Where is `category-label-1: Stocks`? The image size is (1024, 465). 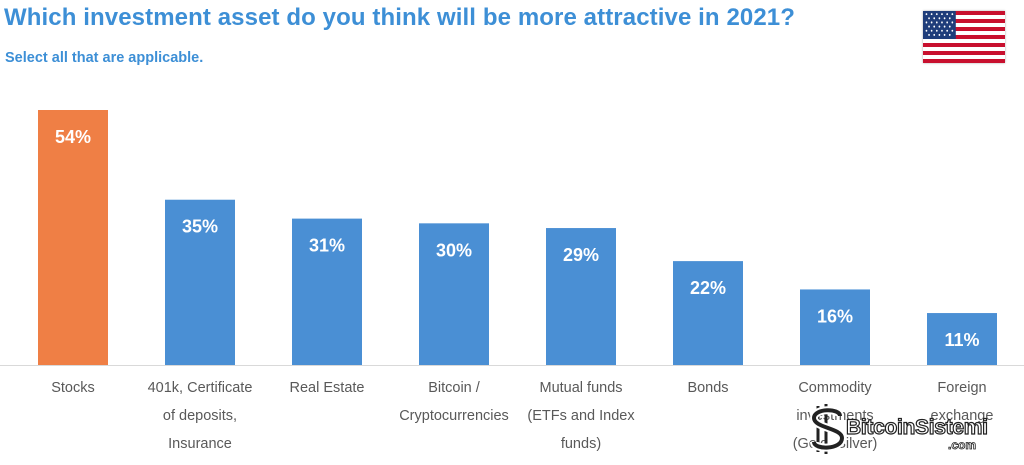
category-label-1: Stocks is located at coordinates (73, 388).